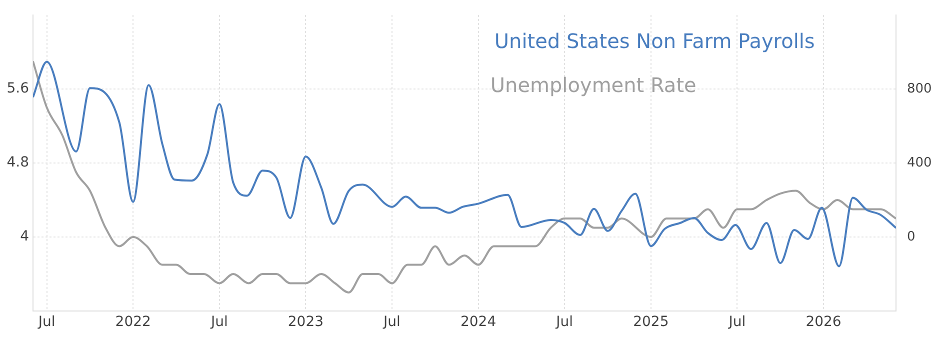 The width and height of the screenshot is (932, 342). Describe the element at coordinates (654, 41) in the screenshot. I see `text: United States Non Farm Payrolls` at that location.